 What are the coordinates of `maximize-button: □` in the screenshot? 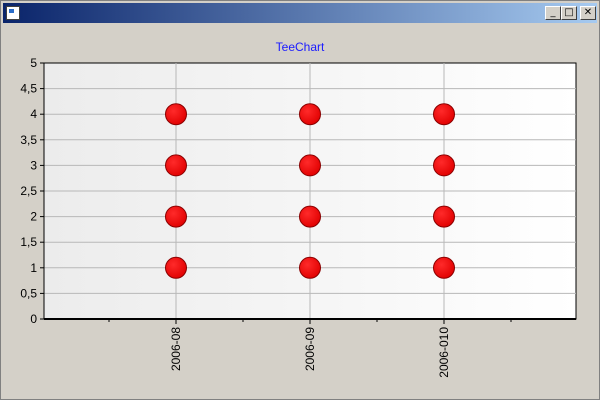 It's located at (569, 13).